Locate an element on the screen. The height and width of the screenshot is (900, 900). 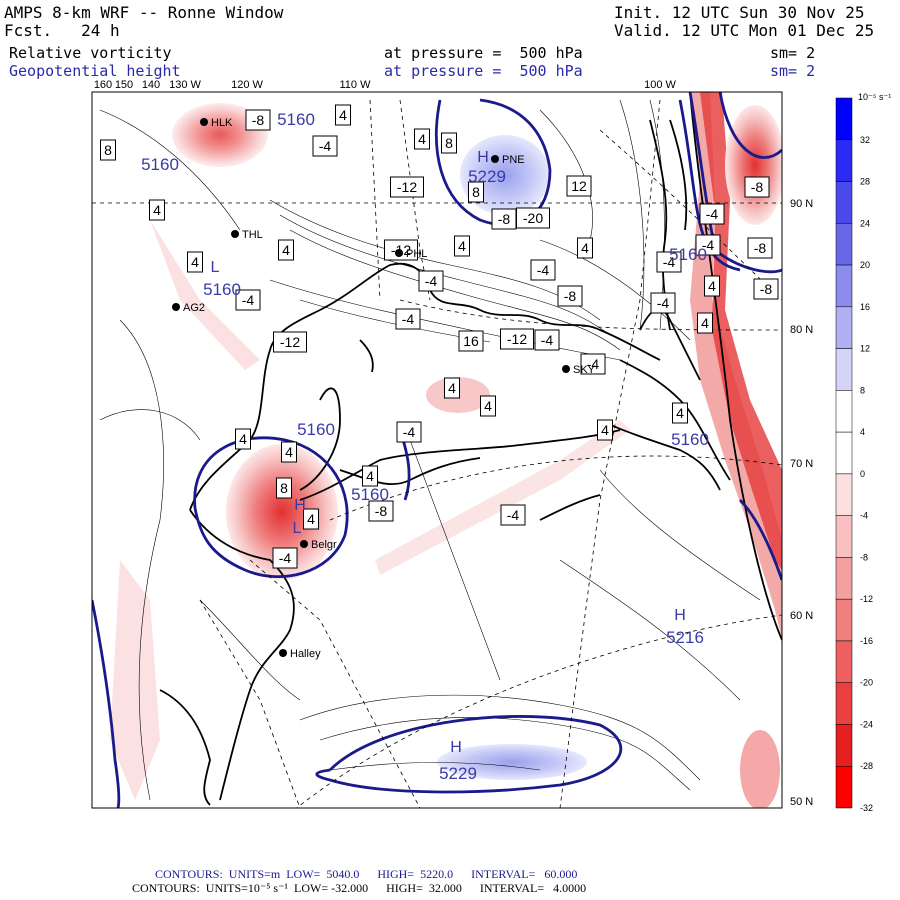
station: HLK is located at coordinates (216, 123).